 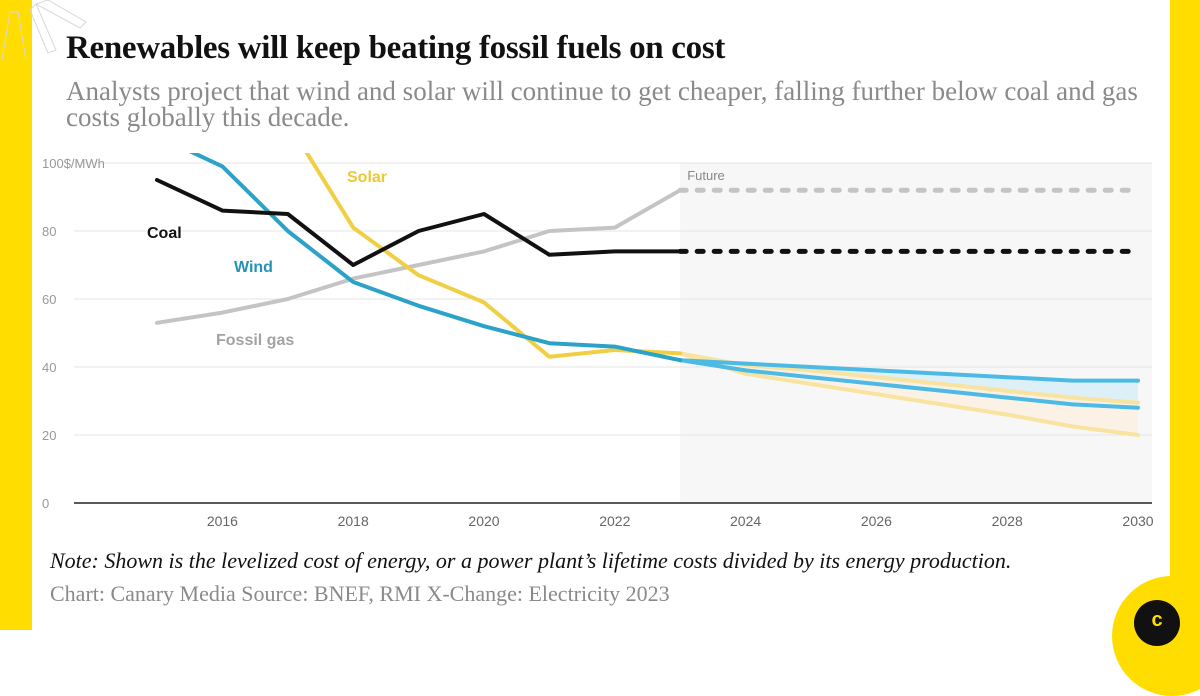 What do you see at coordinates (1185, 315) in the screenshot?
I see `brand-bar-right` at bounding box center [1185, 315].